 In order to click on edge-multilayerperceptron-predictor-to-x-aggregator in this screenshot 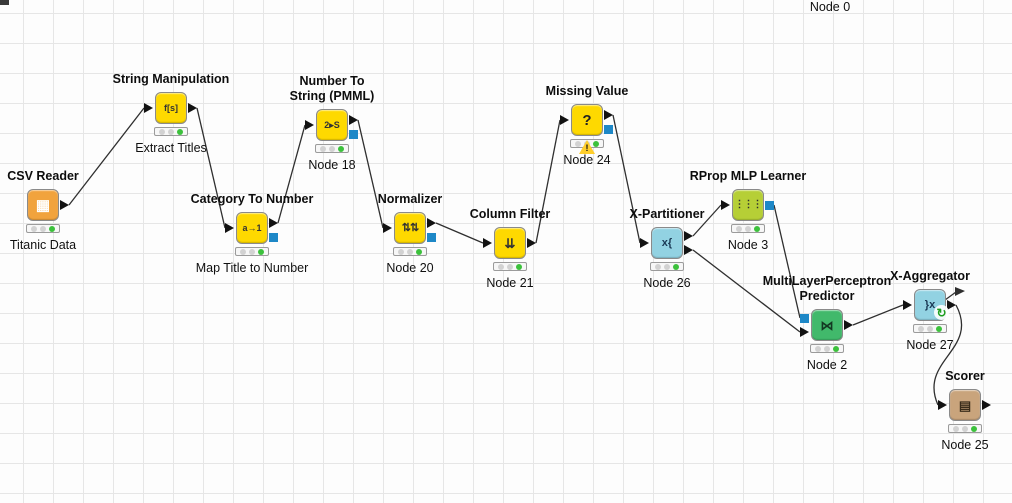, I will do `click(878, 315)`.